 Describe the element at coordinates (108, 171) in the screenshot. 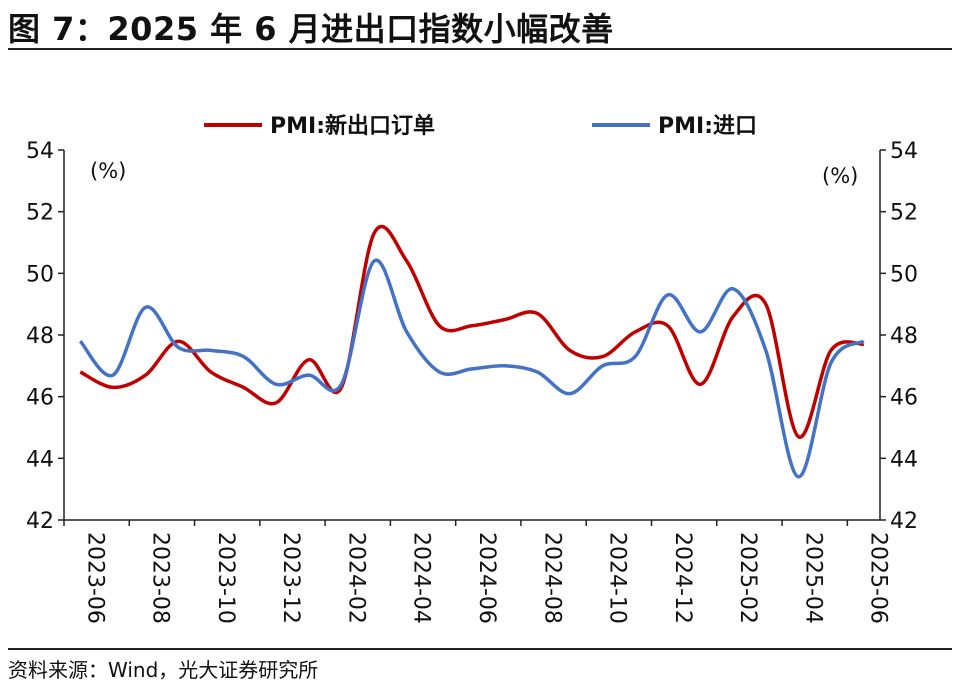

I see `left-axis-unit: (%)` at that location.